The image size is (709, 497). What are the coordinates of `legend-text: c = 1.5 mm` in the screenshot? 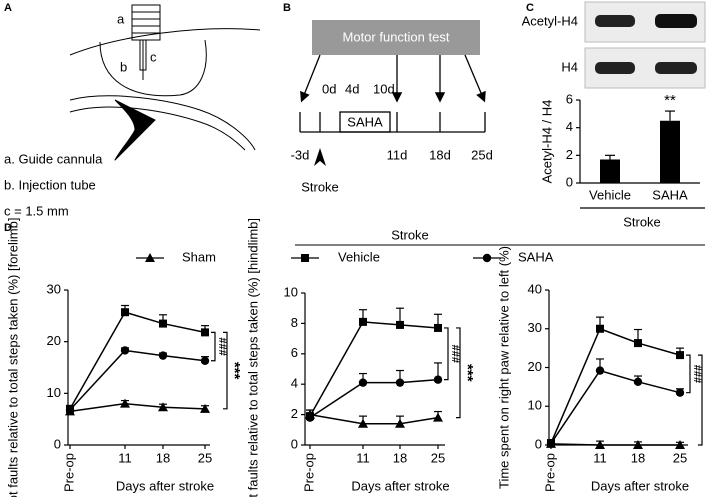 It's located at (36, 210).